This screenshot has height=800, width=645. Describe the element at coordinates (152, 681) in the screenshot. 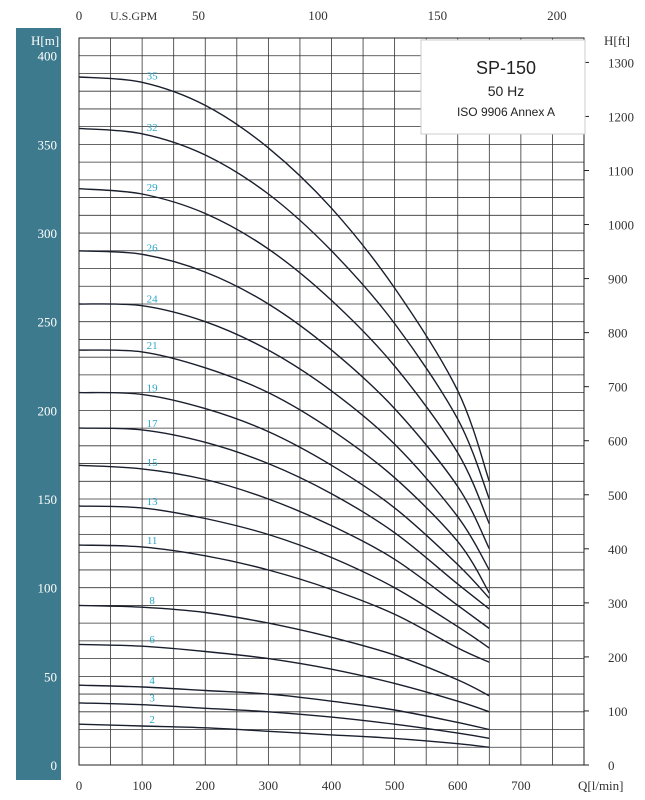

I see `stage-label-4: 4` at that location.